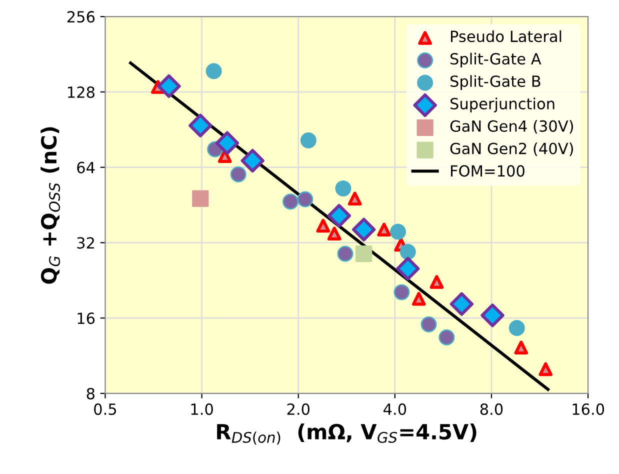 This screenshot has height=474, width=619. Describe the element at coordinates (86, 318) in the screenshot. I see `y-tick-label: 16` at that location.